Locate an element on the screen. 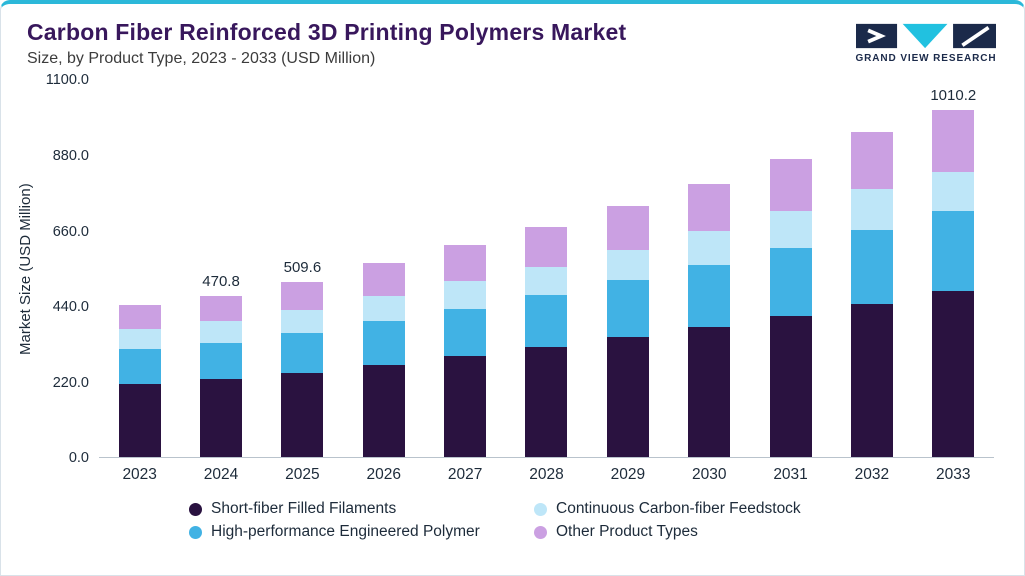  bar-group-2027 is located at coordinates (464, 269).